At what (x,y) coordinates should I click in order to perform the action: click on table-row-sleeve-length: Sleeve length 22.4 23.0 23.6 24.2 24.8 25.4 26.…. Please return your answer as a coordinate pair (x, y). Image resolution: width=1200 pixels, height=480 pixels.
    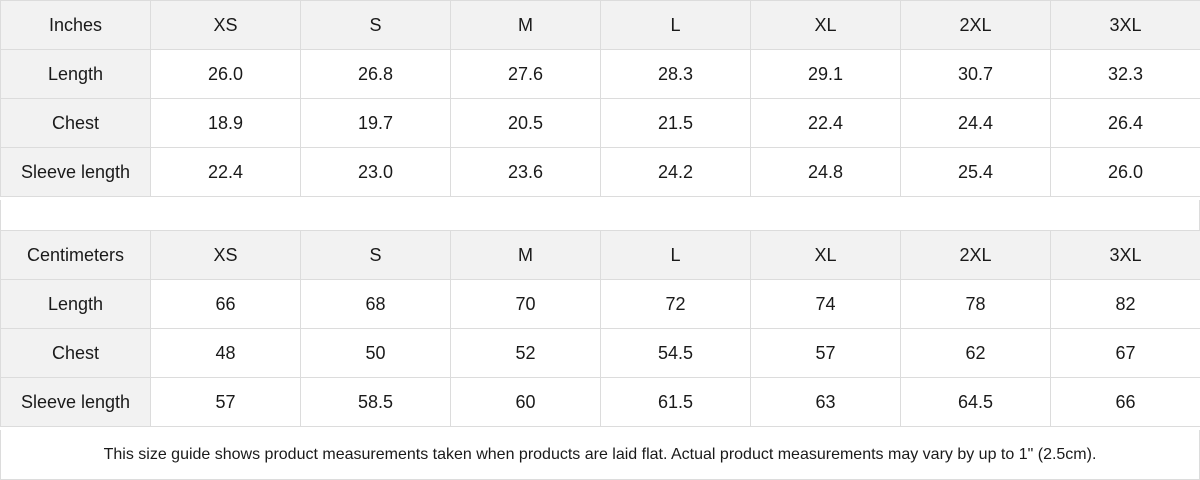
    Looking at the image, I should click on (600, 172).